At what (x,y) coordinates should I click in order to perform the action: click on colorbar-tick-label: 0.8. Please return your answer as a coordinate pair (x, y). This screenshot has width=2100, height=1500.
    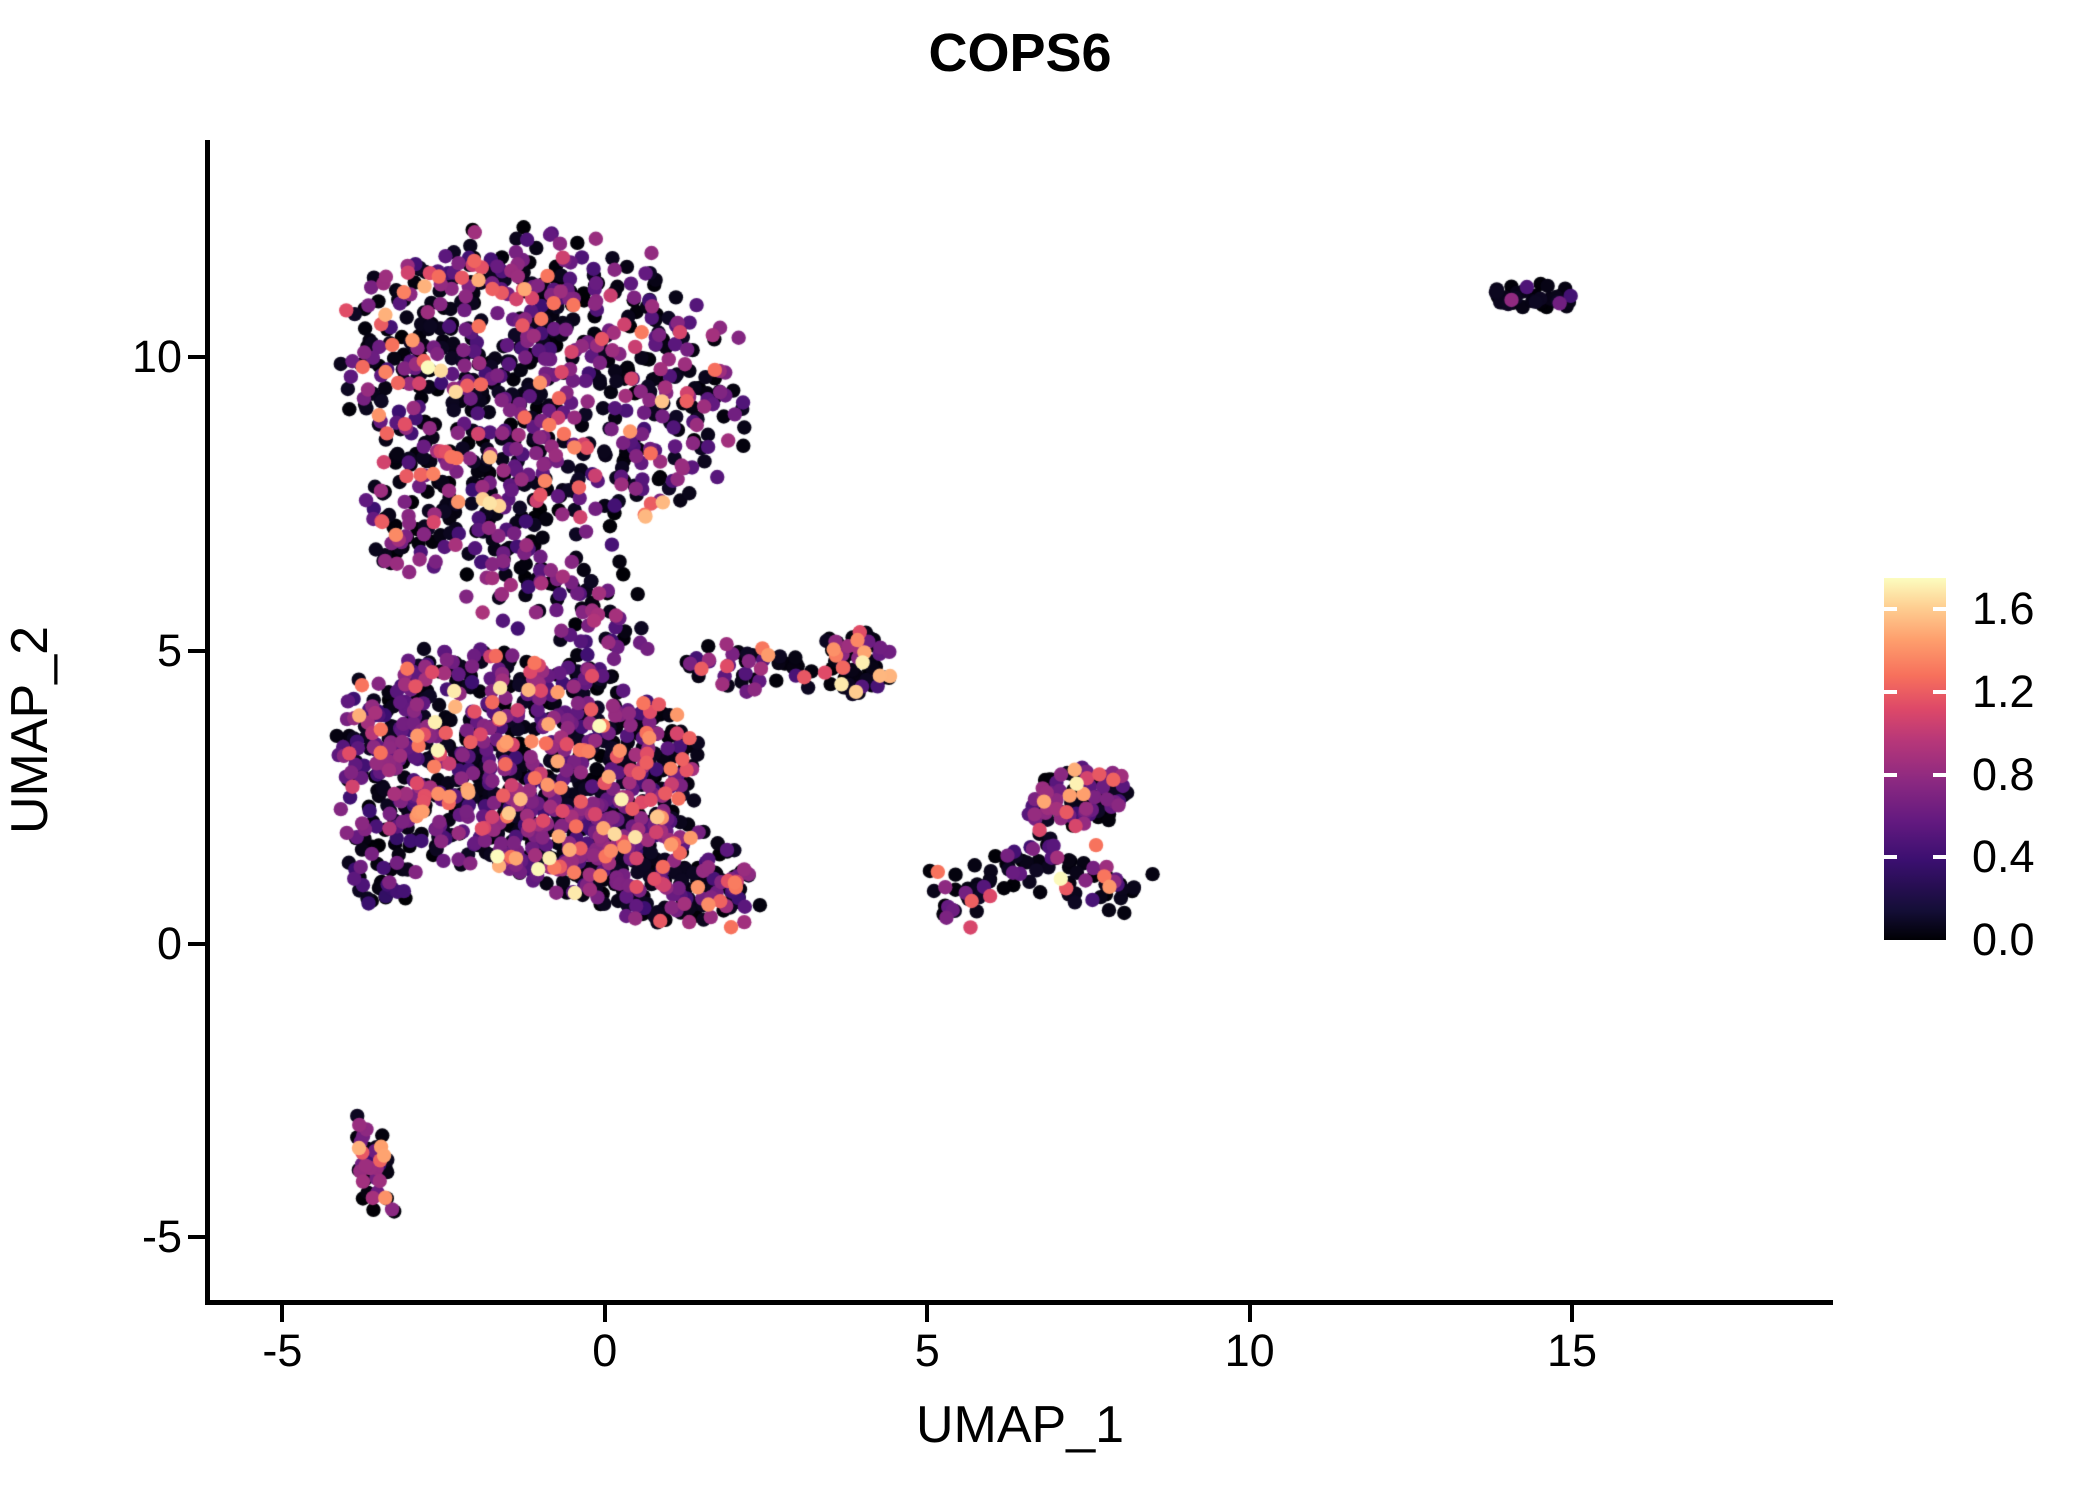
    Looking at the image, I should click on (2003, 774).